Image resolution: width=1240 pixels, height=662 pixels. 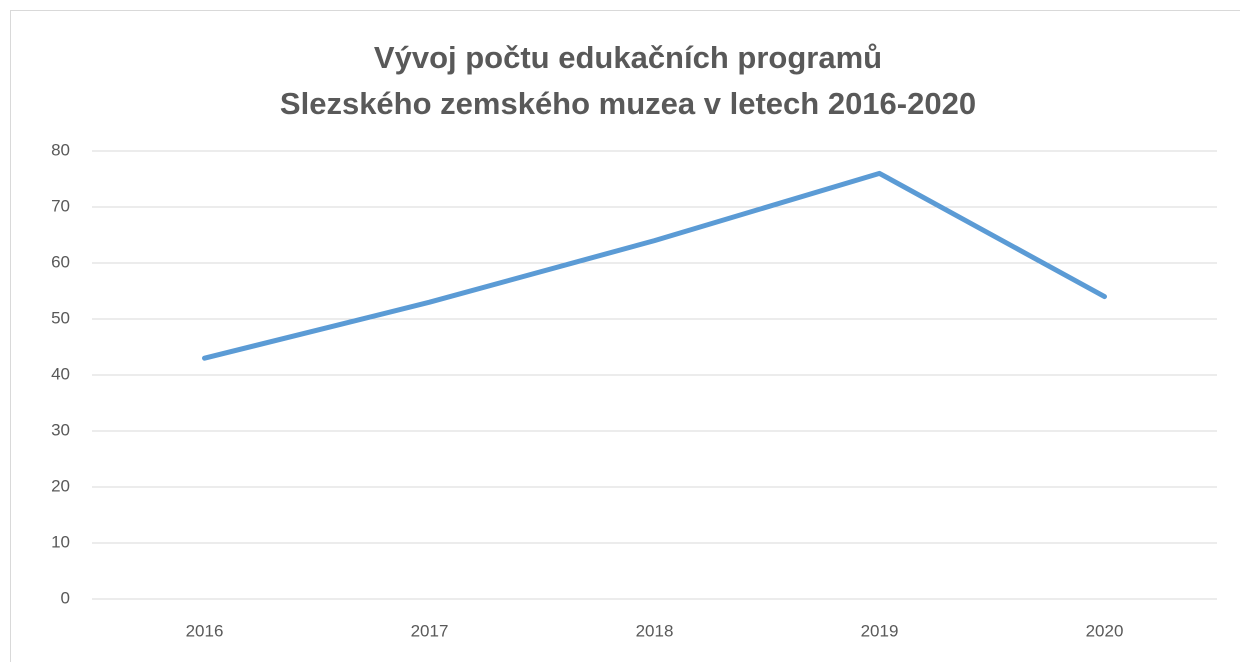 What do you see at coordinates (60, 541) in the screenshot?
I see `y-tick-label: 10` at bounding box center [60, 541].